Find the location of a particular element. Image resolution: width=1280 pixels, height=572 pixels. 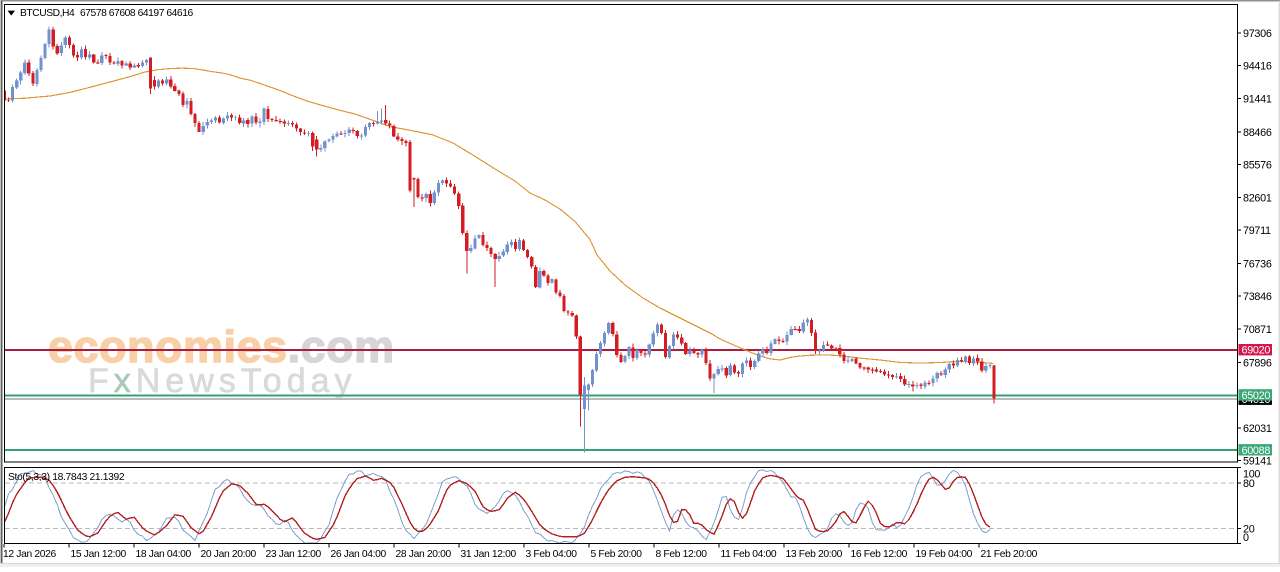

svg-text: BTCUSD,H4 is located at coordinates (47, 13).